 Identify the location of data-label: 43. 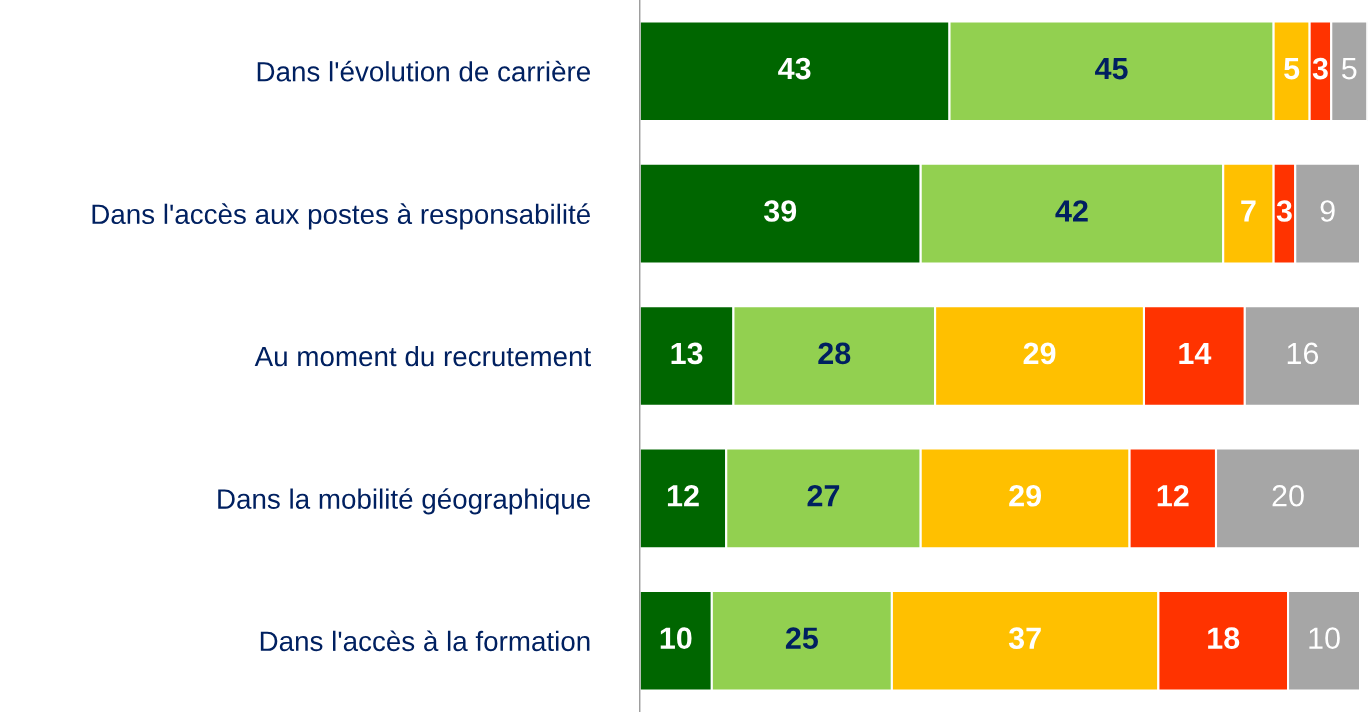
(794, 68).